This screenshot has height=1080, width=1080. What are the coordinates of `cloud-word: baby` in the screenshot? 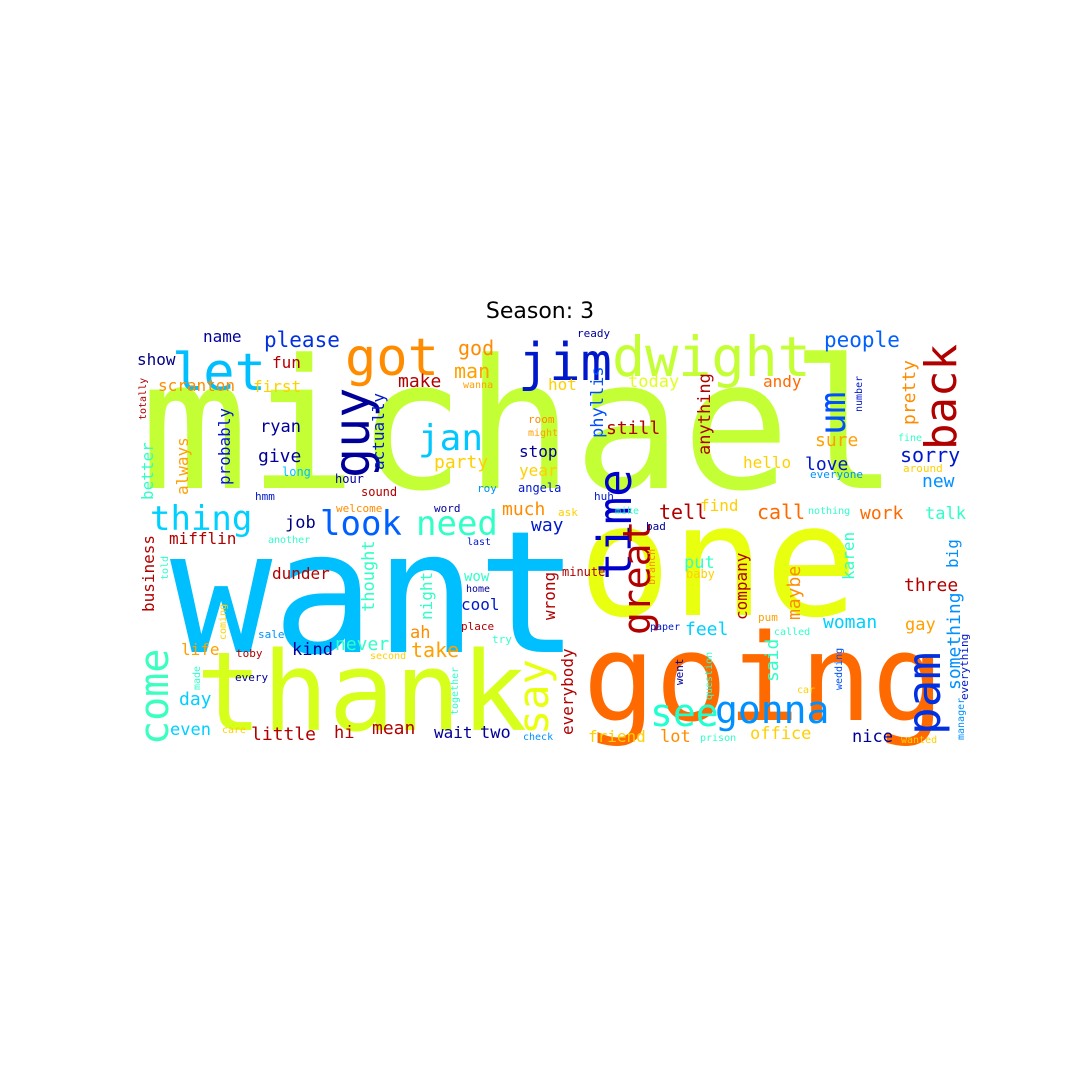 It's located at (700, 574).